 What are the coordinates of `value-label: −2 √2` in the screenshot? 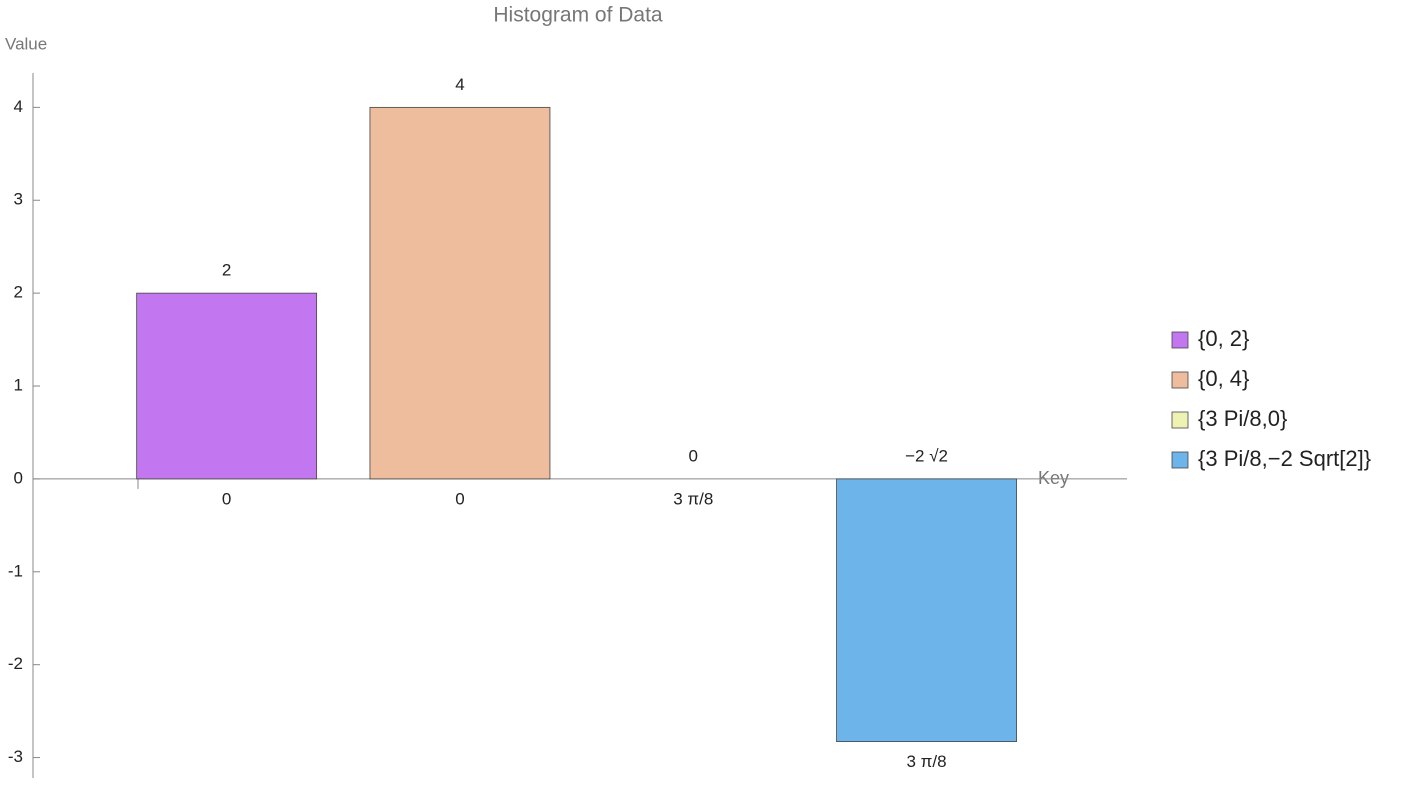 It's located at (926, 455).